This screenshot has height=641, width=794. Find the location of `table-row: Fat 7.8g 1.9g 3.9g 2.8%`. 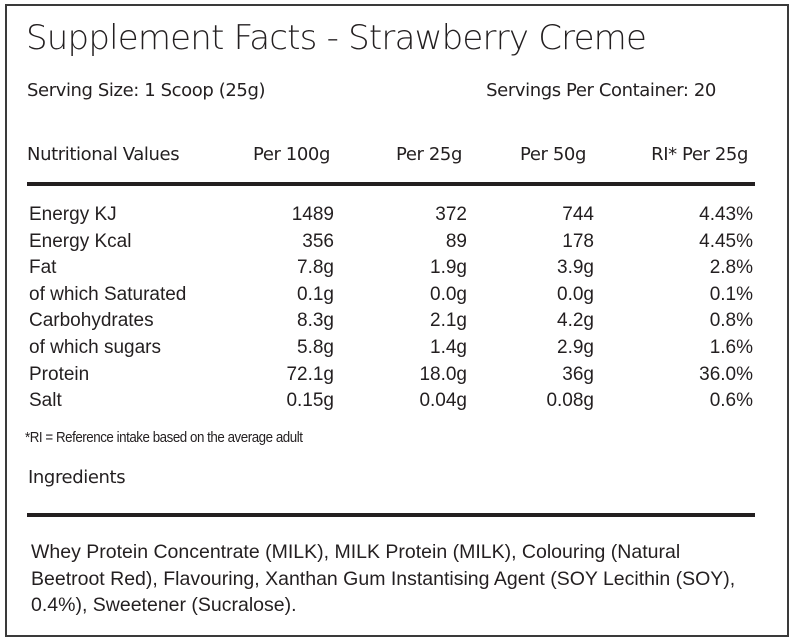

table-row: Fat 7.8g 1.9g 3.9g 2.8% is located at coordinates (397, 270).